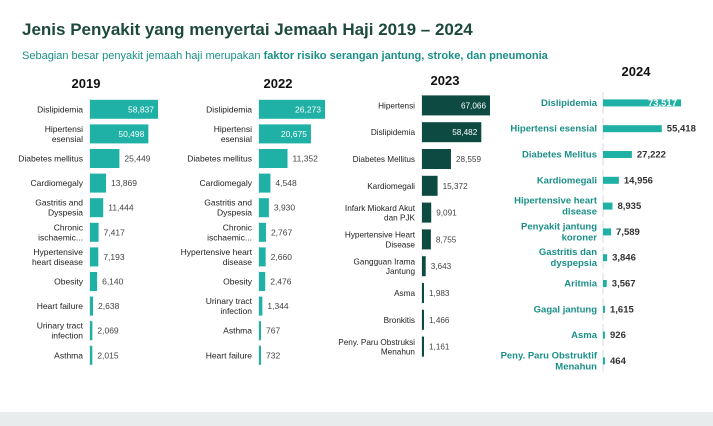 This screenshot has height=426, width=713. I want to click on category-label: Infark Miokard Akut dan PJK, so click(380, 213).